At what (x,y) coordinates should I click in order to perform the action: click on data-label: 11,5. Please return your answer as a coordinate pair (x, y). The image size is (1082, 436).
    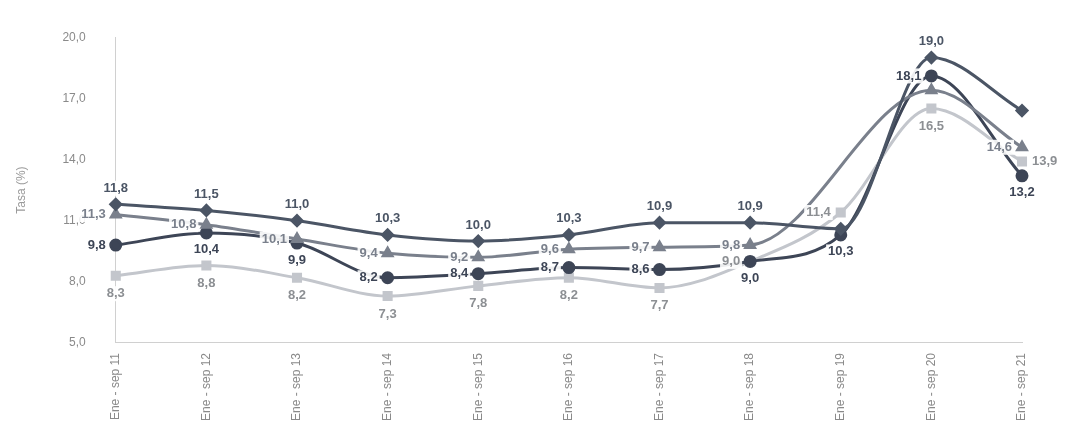
    Looking at the image, I should click on (206, 194).